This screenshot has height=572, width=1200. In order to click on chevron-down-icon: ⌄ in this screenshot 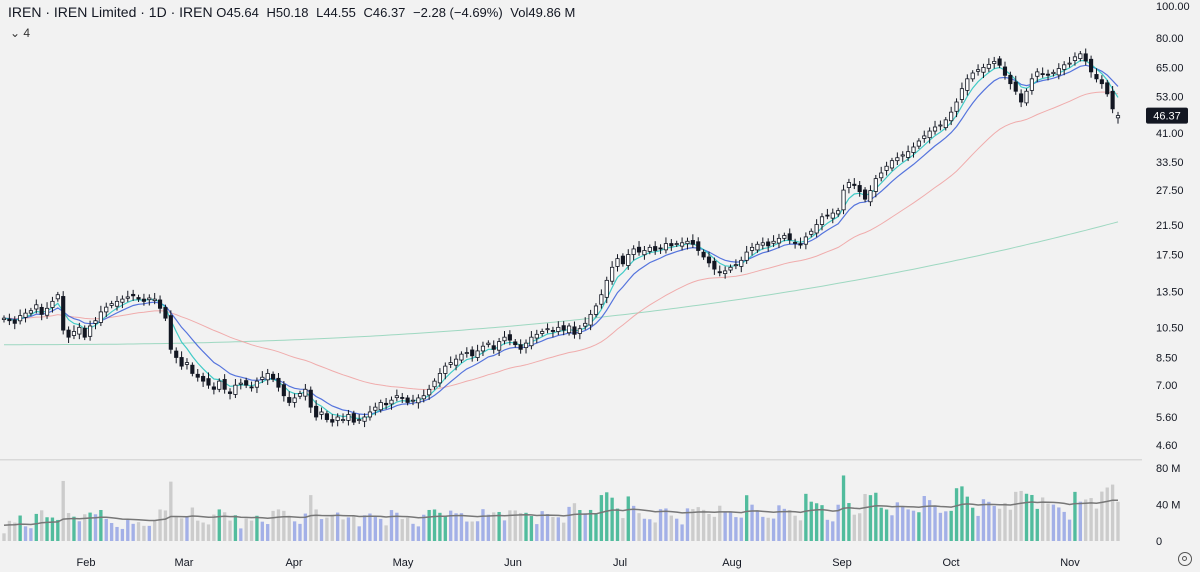, I will do `click(15, 33)`.